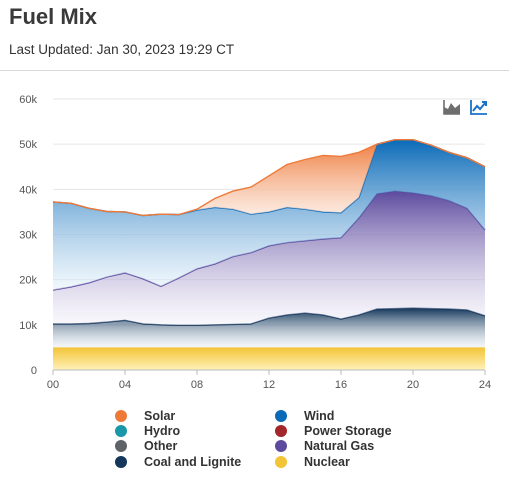 Image resolution: width=509 pixels, height=501 pixels. What do you see at coordinates (413, 384) in the screenshot?
I see `x-tick-label: 20` at bounding box center [413, 384].